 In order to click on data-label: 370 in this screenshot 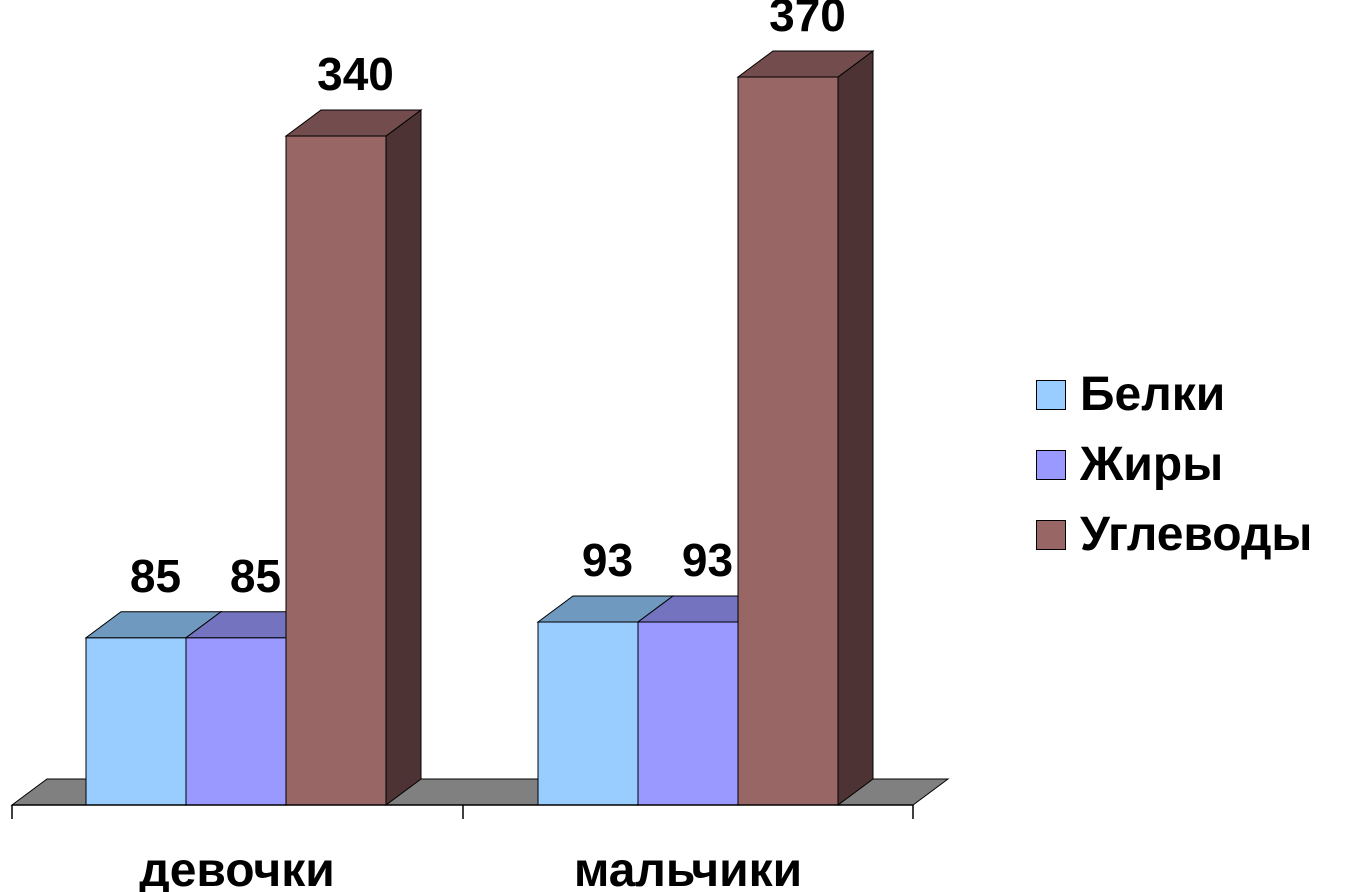, I will do `click(807, 20)`.